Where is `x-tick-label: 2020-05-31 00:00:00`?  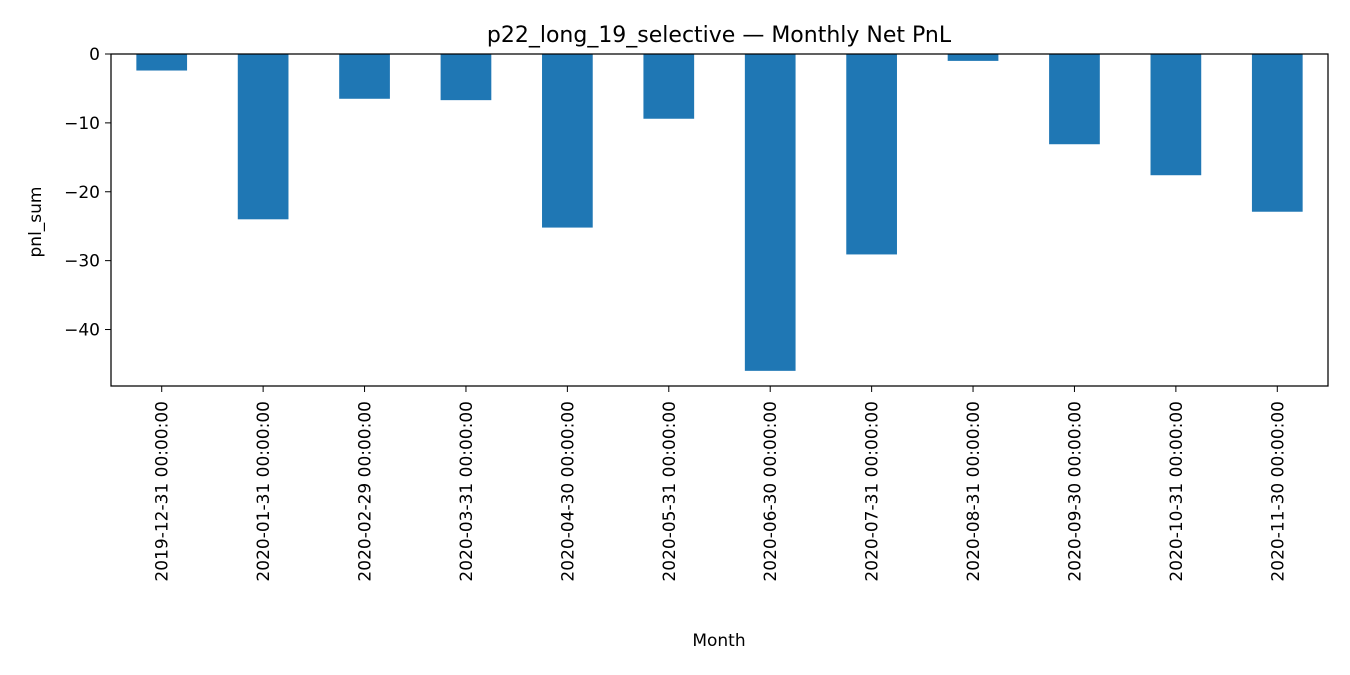 x-tick-label: 2020-05-31 00:00:00 is located at coordinates (670, 491).